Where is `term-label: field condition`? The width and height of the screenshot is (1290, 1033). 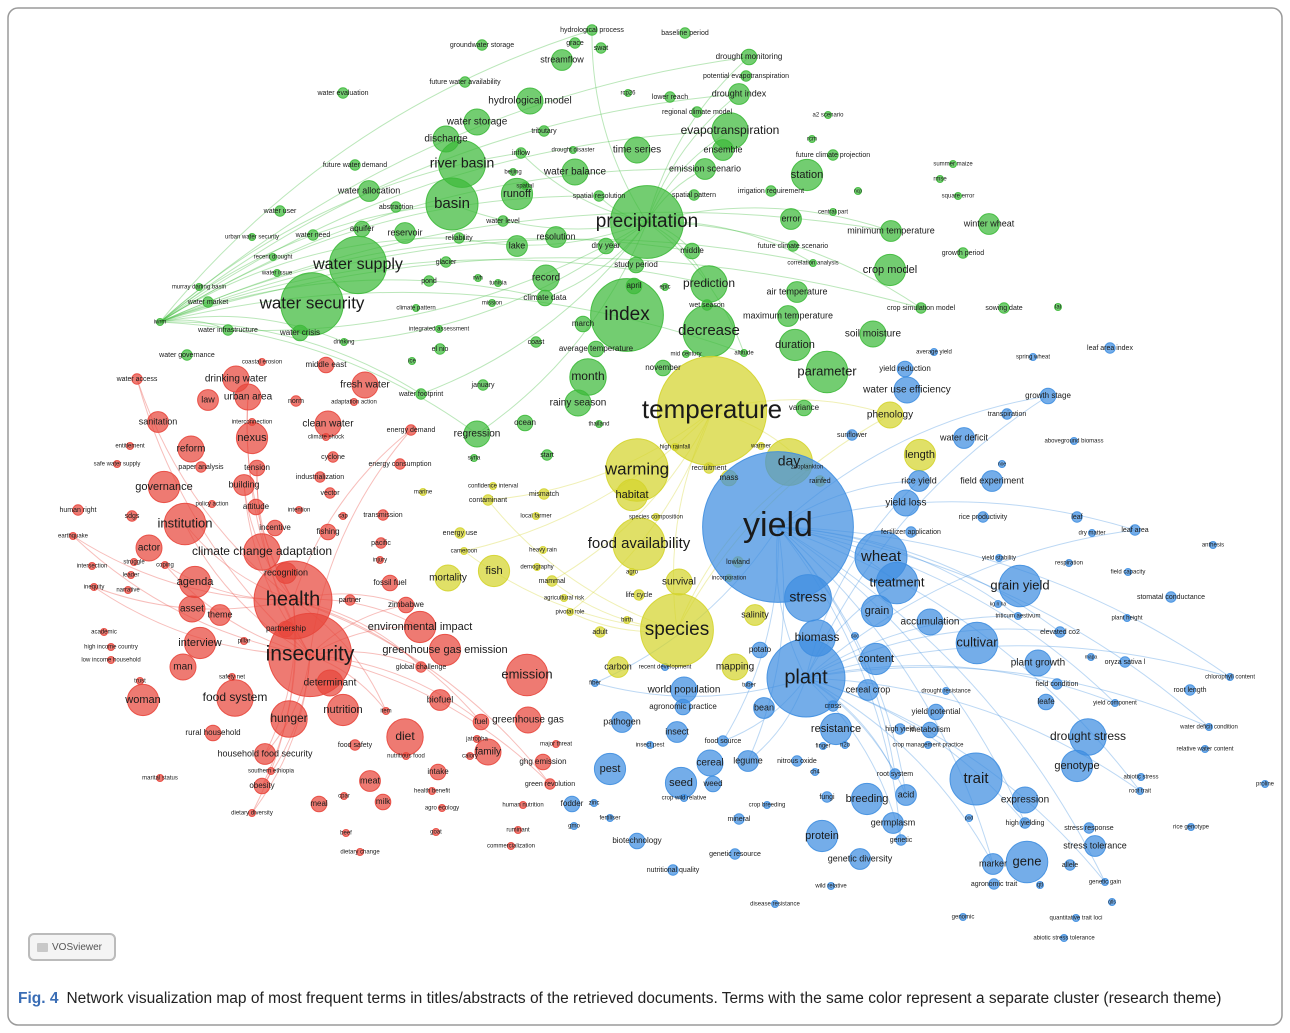 term-label: field condition is located at coordinates (1057, 684).